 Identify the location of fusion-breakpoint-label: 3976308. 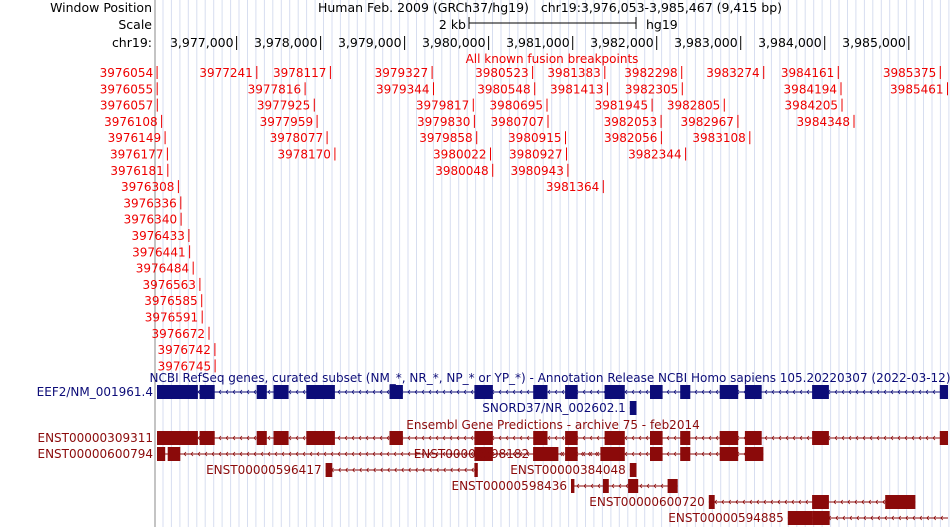
(147, 187).